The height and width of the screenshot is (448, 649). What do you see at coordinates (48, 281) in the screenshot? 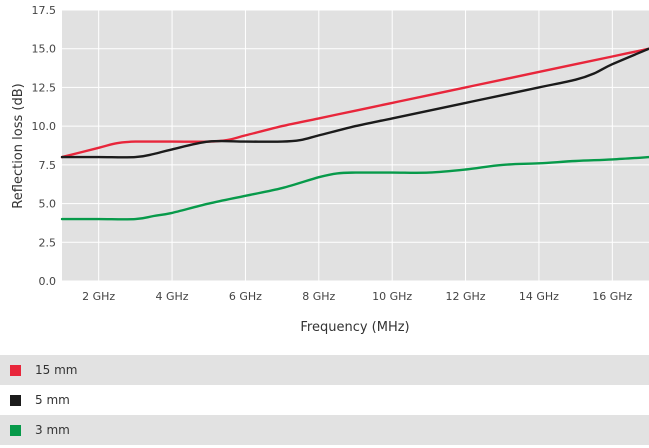
I see `y-tick-label: 0.0` at bounding box center [48, 281].